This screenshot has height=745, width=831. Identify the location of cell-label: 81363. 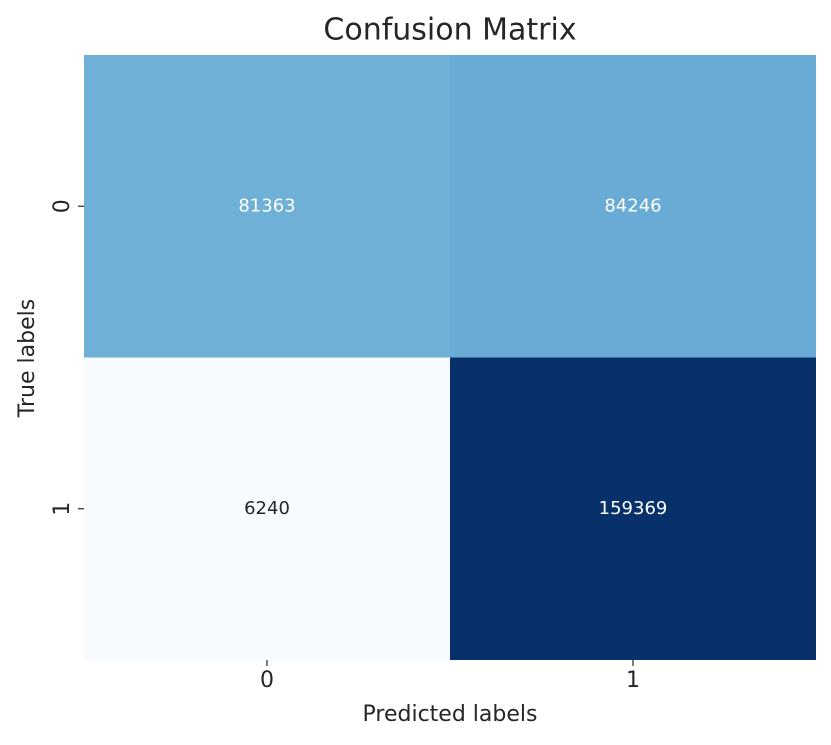
(266, 205).